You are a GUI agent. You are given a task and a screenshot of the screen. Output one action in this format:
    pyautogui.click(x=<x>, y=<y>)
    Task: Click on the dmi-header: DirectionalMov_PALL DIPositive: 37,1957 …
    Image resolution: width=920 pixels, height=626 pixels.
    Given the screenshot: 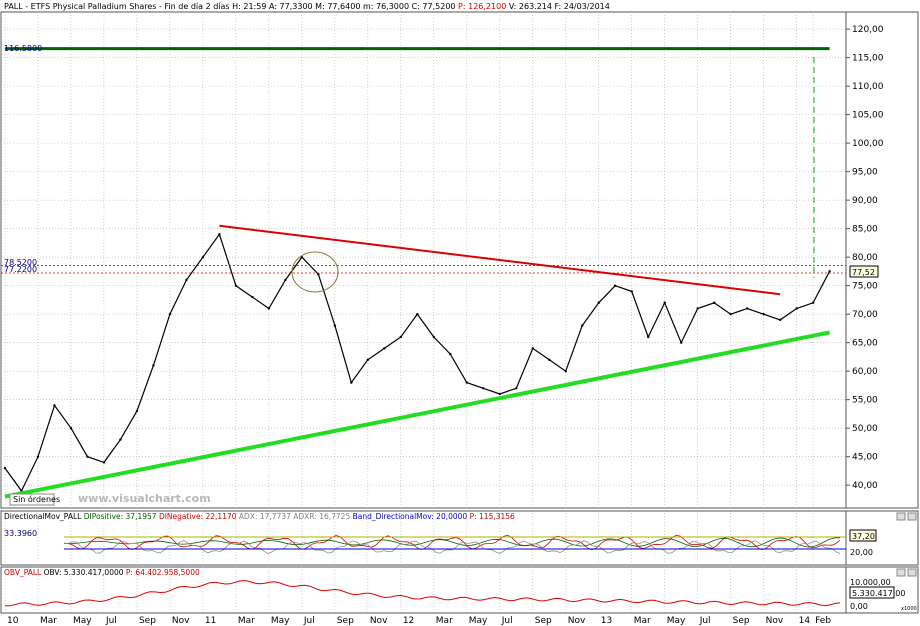 What is the action you would take?
    pyautogui.click(x=259, y=516)
    